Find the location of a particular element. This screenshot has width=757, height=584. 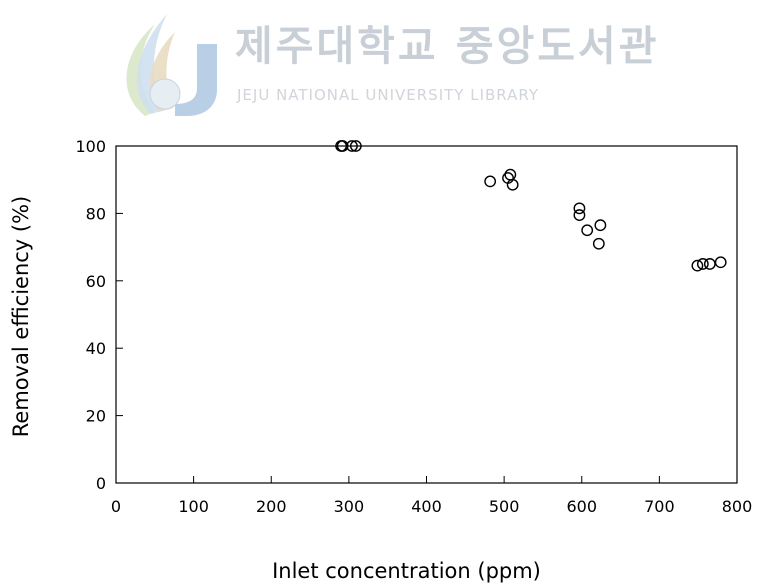

y-tick-label: 100 is located at coordinates (90, 146).